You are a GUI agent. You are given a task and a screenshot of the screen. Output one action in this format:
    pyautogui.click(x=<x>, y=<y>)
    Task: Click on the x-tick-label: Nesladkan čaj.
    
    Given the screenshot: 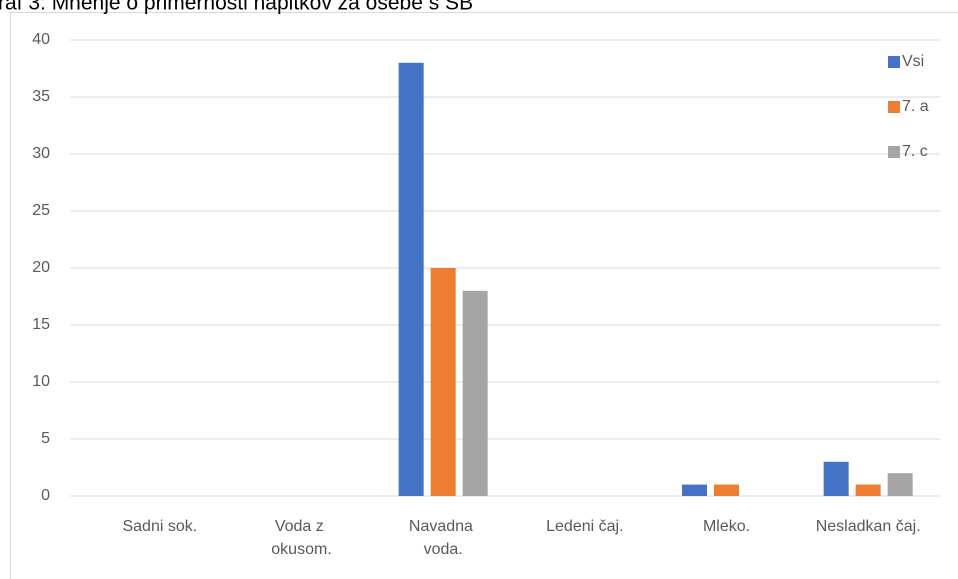 What is the action you would take?
    pyautogui.click(x=868, y=526)
    